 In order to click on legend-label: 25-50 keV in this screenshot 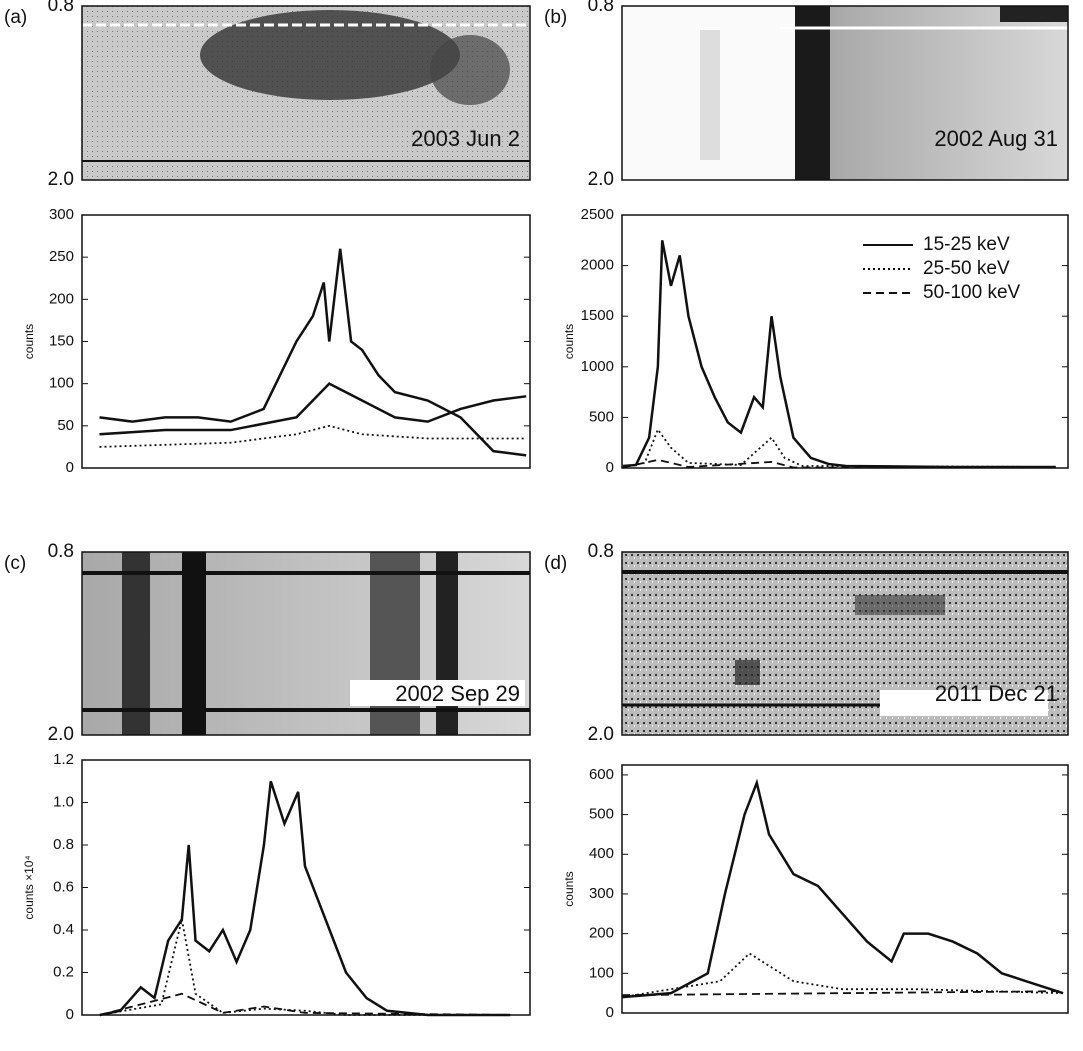, I will do `click(966, 268)`.